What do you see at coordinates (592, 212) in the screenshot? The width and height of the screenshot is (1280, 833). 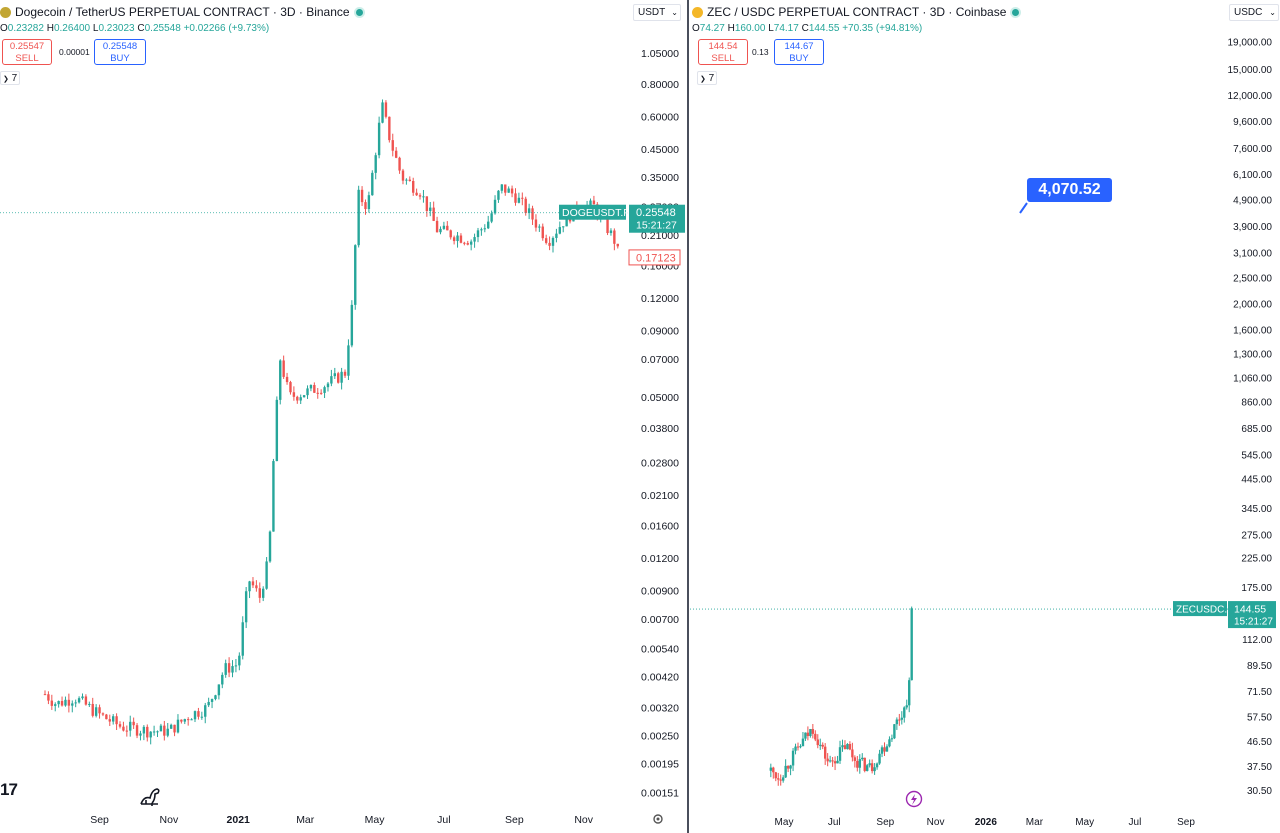 I see `doge-symbol-tag` at bounding box center [592, 212].